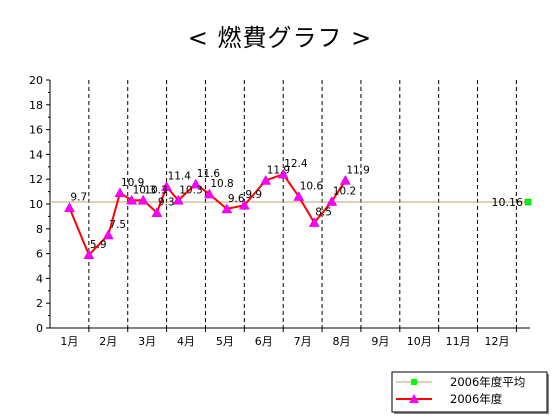  Describe the element at coordinates (180, 177) in the screenshot. I see `data-label: 11.4` at that location.